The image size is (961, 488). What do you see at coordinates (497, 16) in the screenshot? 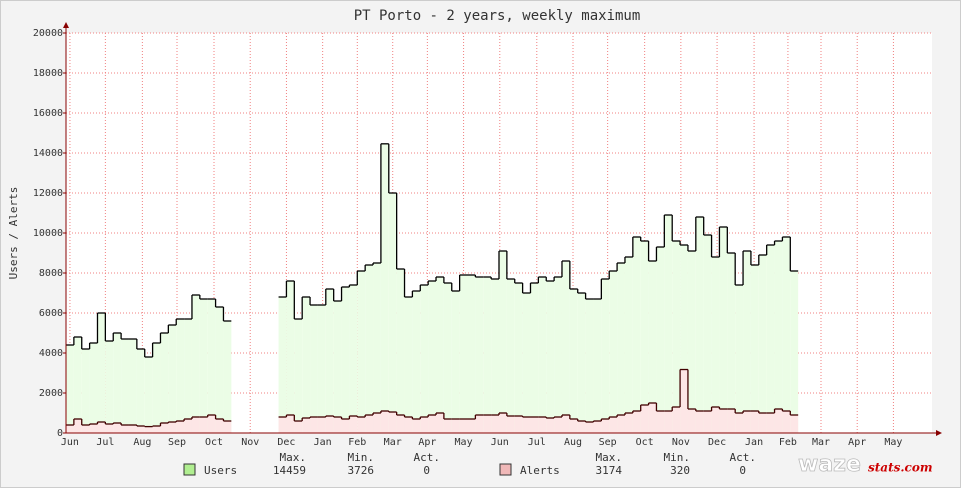
I see `chart-title: PT Porto - 2 years, weekly maximum` at bounding box center [497, 16].